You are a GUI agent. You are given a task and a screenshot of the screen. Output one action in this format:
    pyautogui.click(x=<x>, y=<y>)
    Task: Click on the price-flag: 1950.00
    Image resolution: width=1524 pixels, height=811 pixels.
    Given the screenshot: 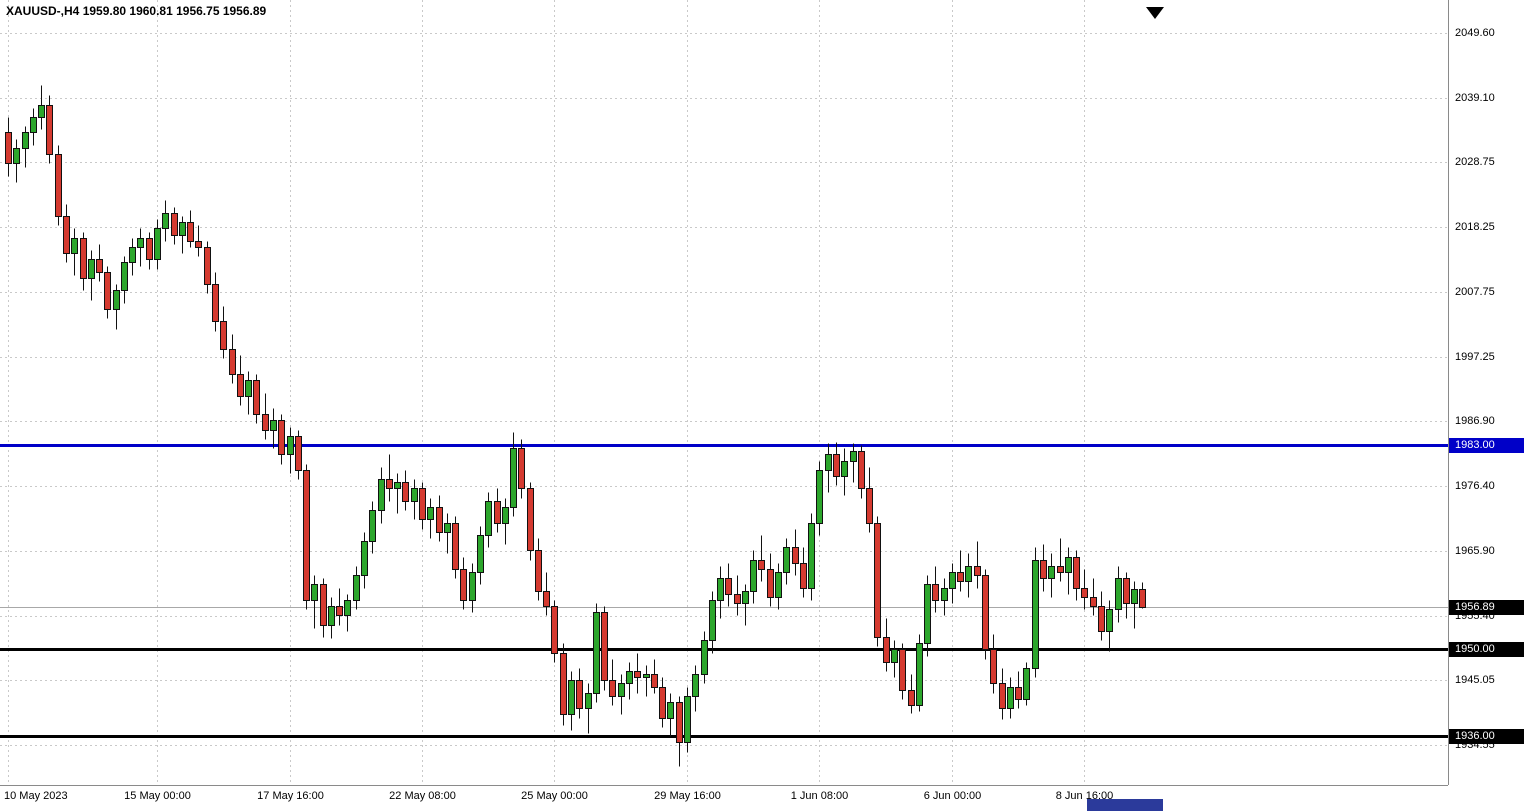 What is the action you would take?
    pyautogui.click(x=1486, y=649)
    